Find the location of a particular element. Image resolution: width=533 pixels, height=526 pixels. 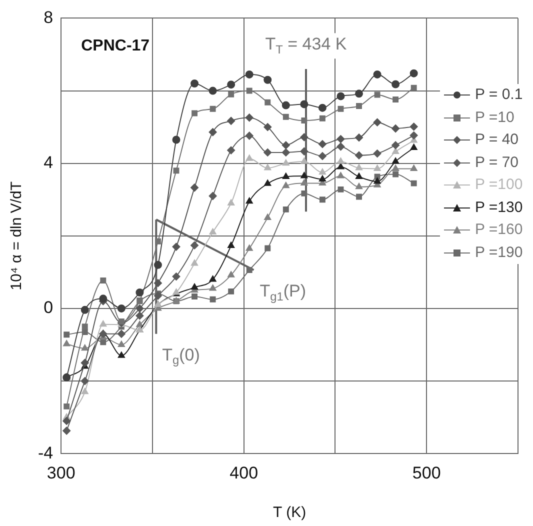

y-axis-title: 10⁴ α = dln V/dT is located at coordinates (17, 235).